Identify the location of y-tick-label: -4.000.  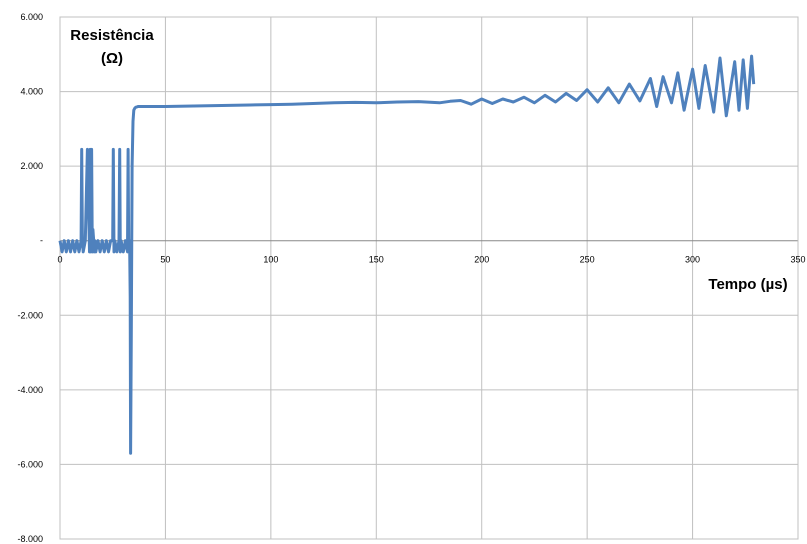
(30, 390).